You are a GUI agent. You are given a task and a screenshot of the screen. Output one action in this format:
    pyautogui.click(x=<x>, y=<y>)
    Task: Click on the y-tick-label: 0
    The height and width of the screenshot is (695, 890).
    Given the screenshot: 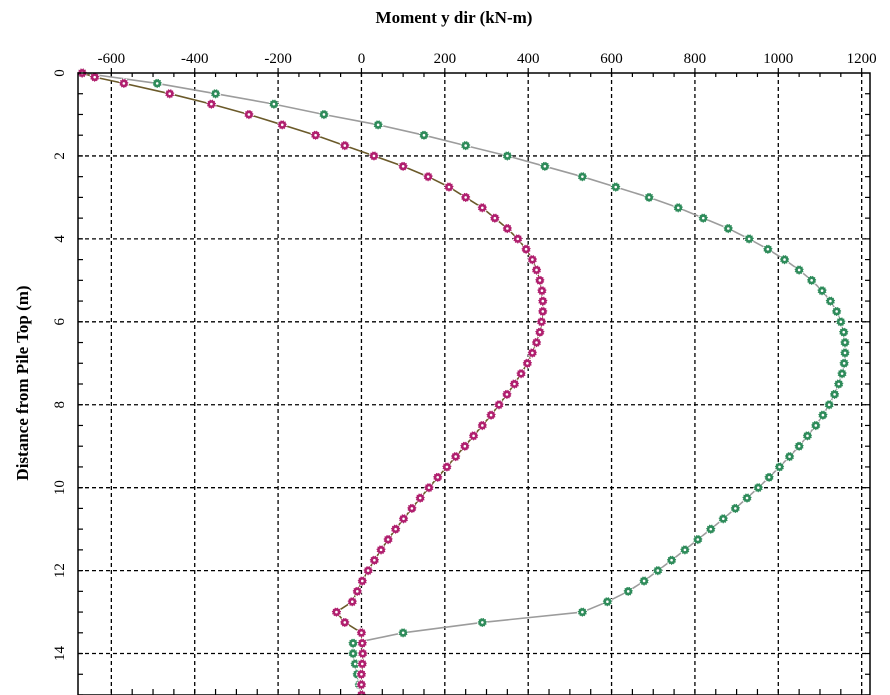 What is the action you would take?
    pyautogui.click(x=60, y=73)
    